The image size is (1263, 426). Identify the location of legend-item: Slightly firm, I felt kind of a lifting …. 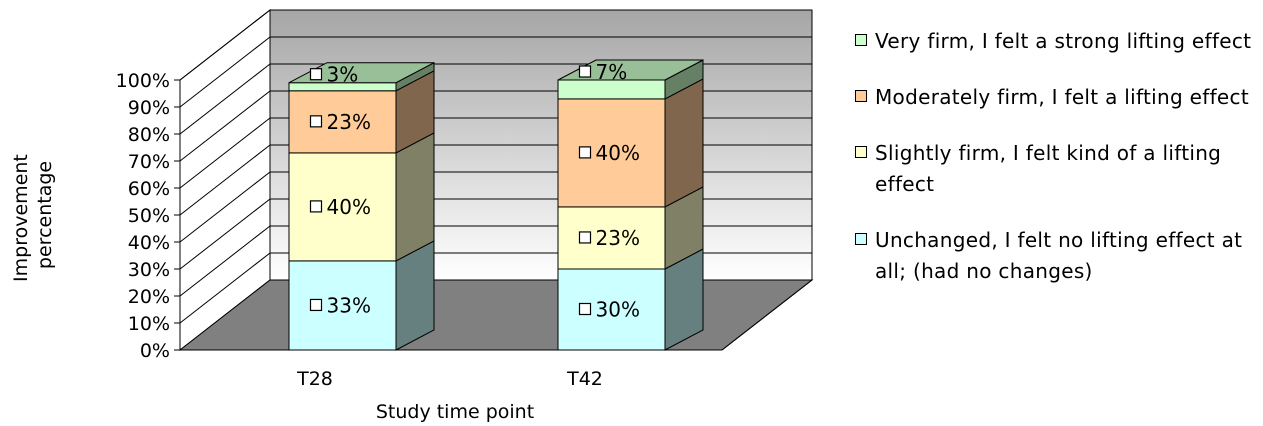
(1055, 169).